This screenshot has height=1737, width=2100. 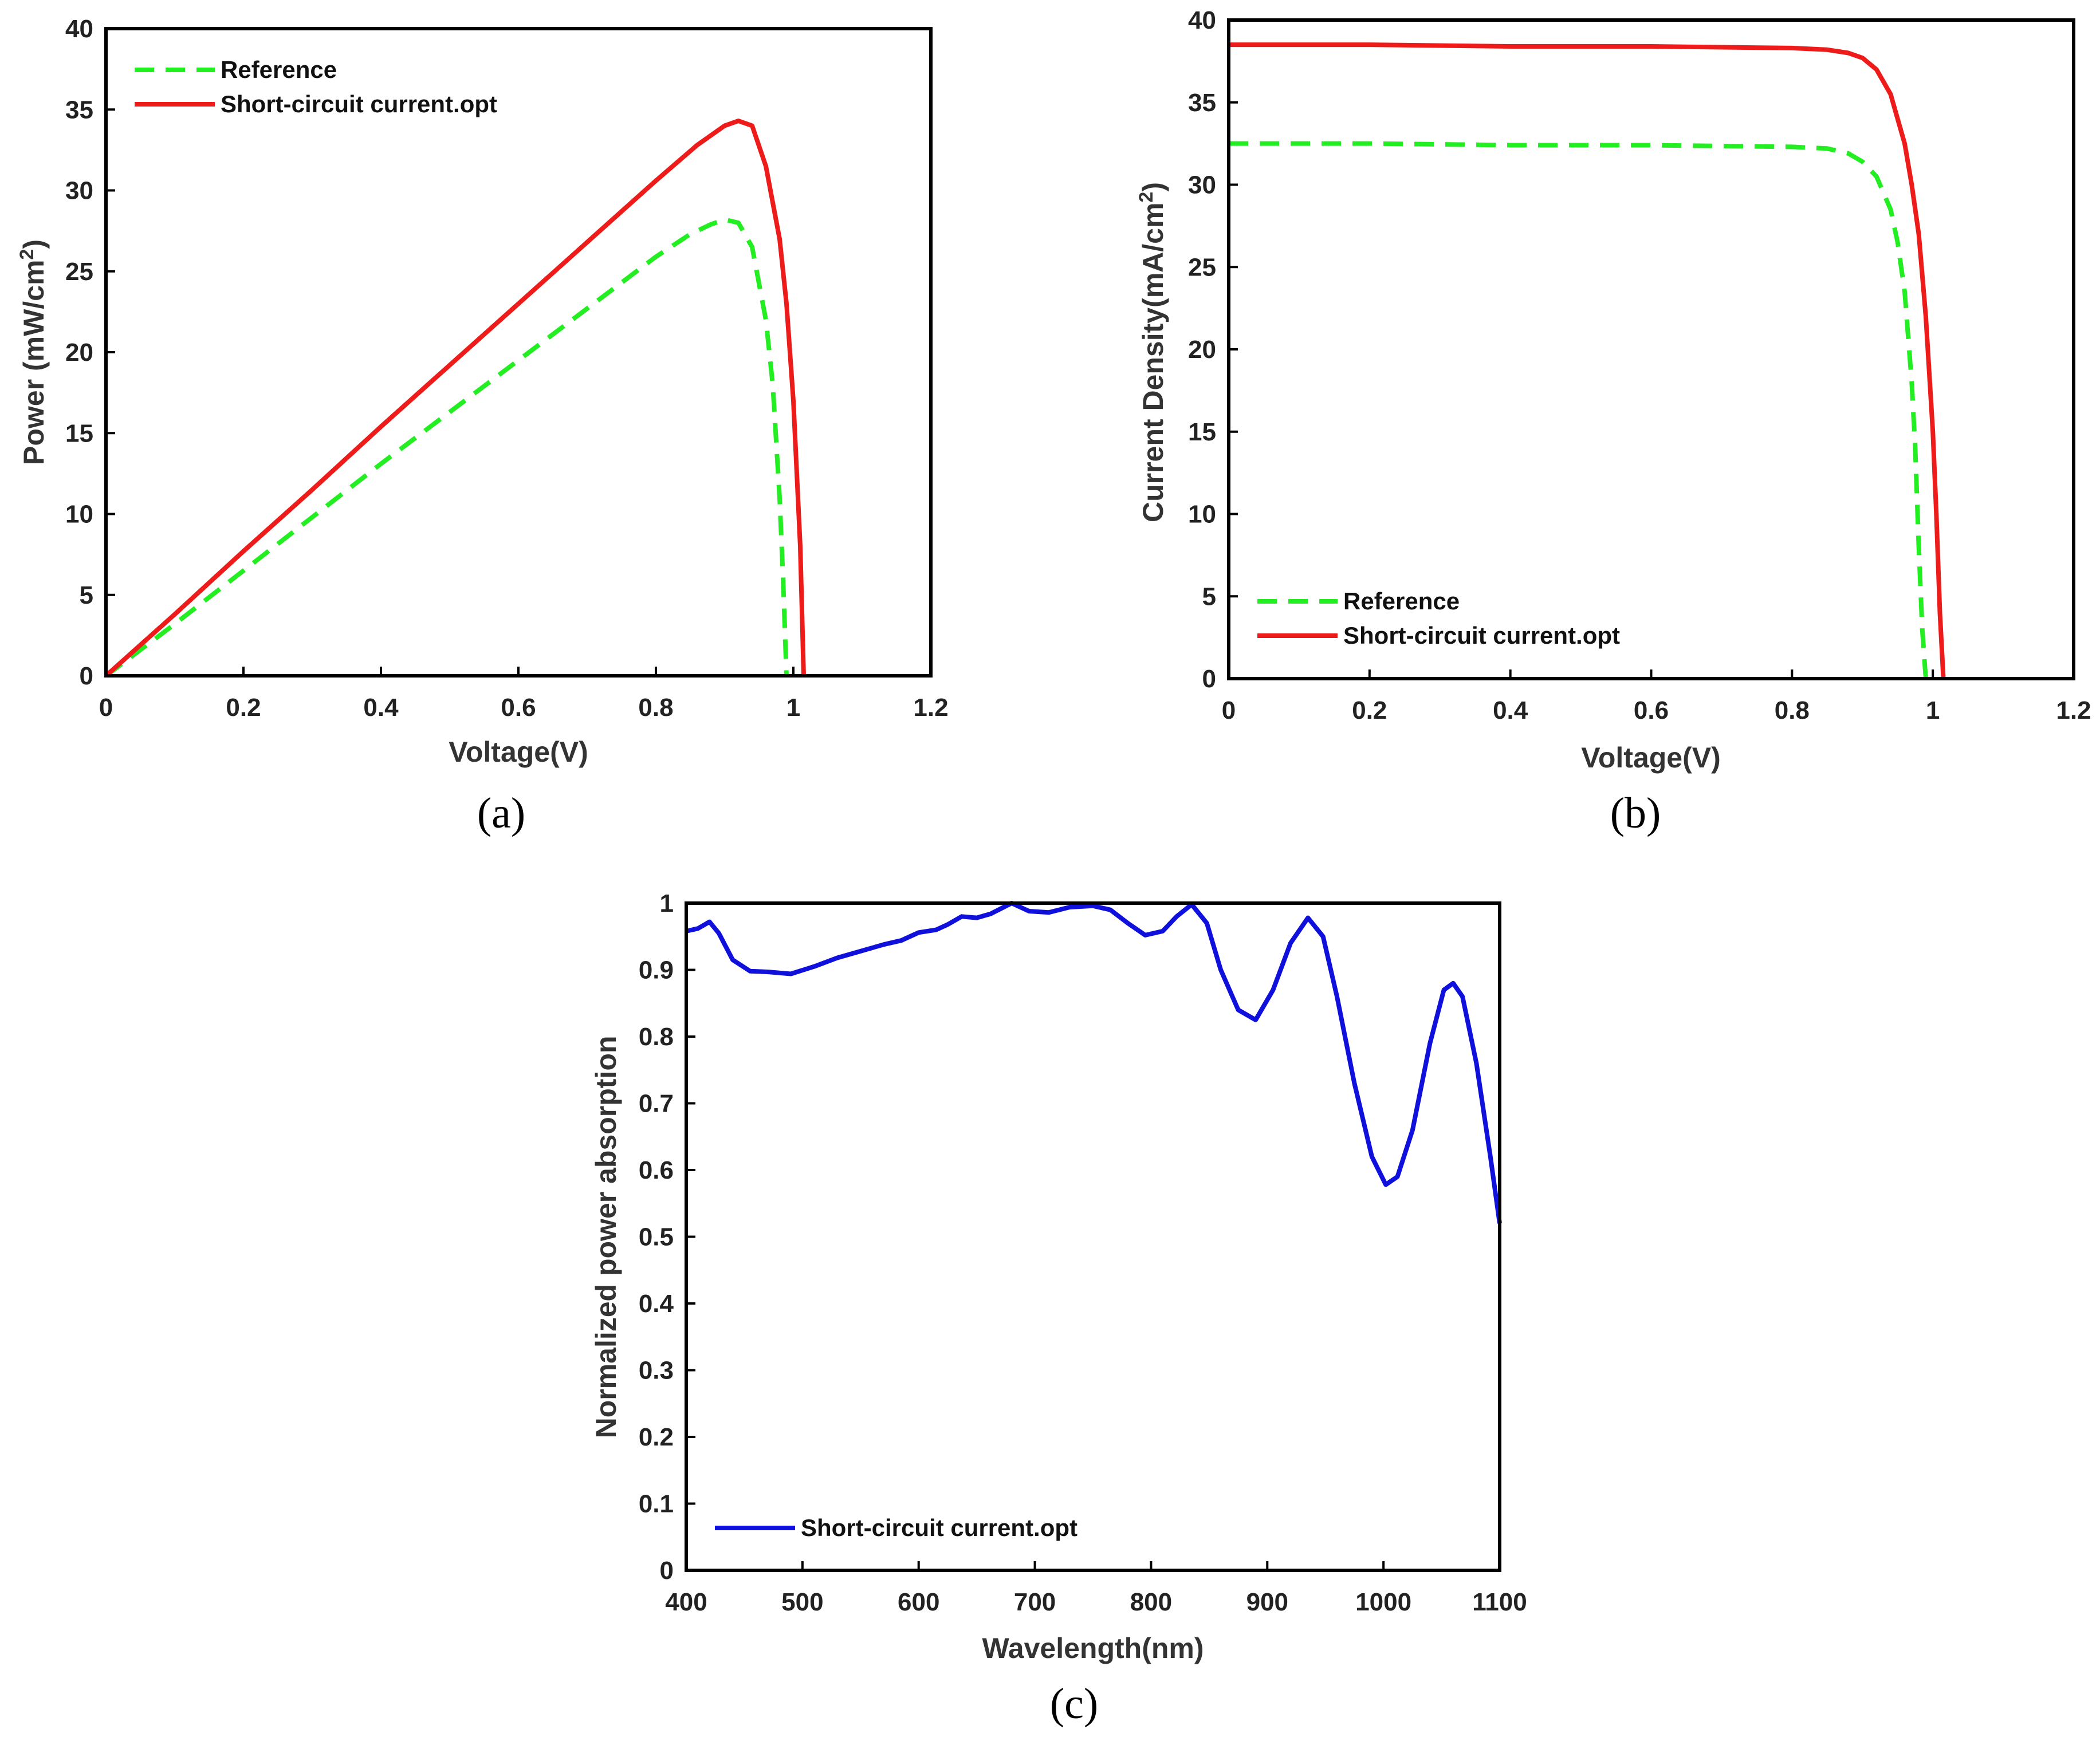 What do you see at coordinates (1202, 515) in the screenshot?
I see `y-tick-label-b: 10` at bounding box center [1202, 515].